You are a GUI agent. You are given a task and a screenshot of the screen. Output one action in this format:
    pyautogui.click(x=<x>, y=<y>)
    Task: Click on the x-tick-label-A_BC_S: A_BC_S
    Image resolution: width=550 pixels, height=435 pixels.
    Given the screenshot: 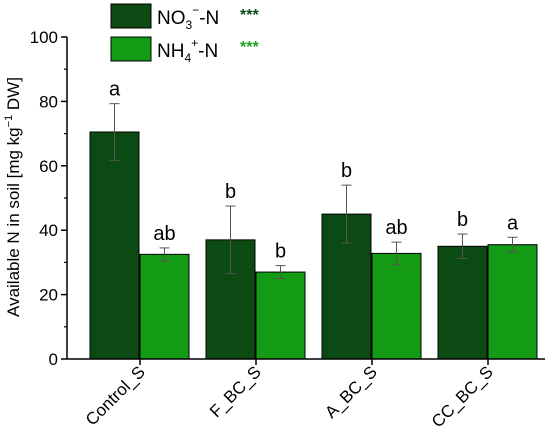 What is the action you would take?
    pyautogui.click(x=351, y=392)
    